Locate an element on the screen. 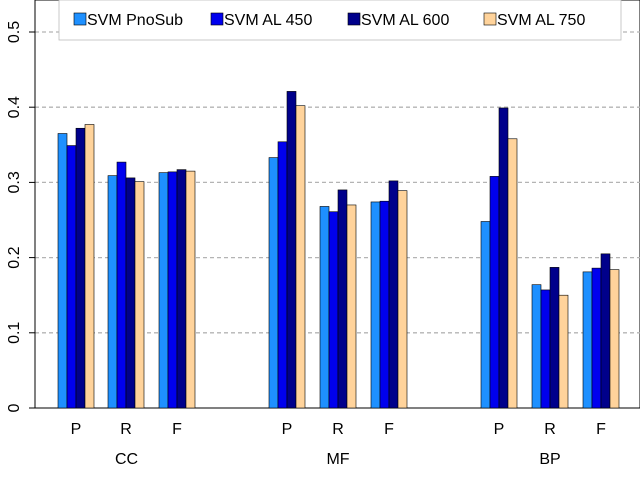 The image size is (640, 485). legend-label: SVM AL 750 is located at coordinates (541, 20).